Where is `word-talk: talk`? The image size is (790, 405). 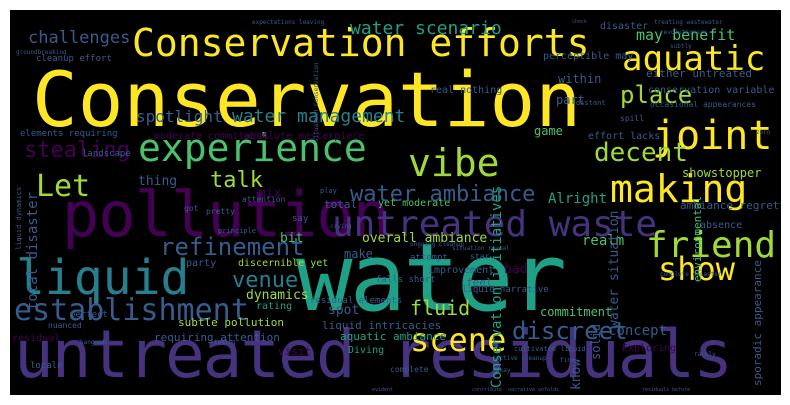 word-talk: talk is located at coordinates (236, 180).